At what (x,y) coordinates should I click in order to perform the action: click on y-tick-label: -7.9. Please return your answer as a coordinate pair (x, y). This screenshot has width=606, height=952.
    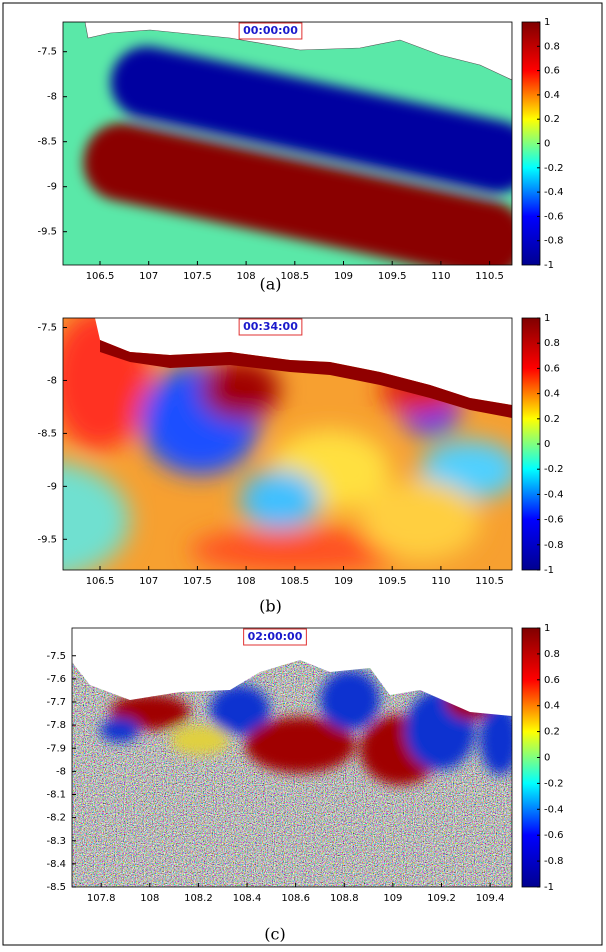
    Looking at the image, I should click on (56, 748).